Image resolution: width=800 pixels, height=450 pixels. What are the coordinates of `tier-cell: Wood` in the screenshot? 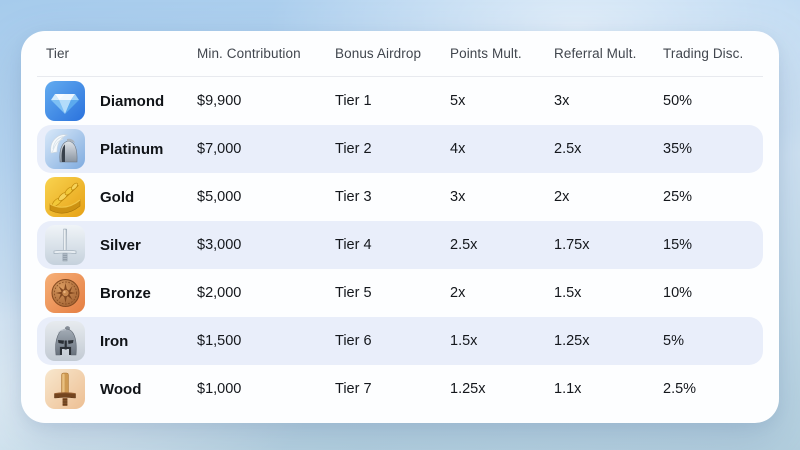 It's located at (121, 389).